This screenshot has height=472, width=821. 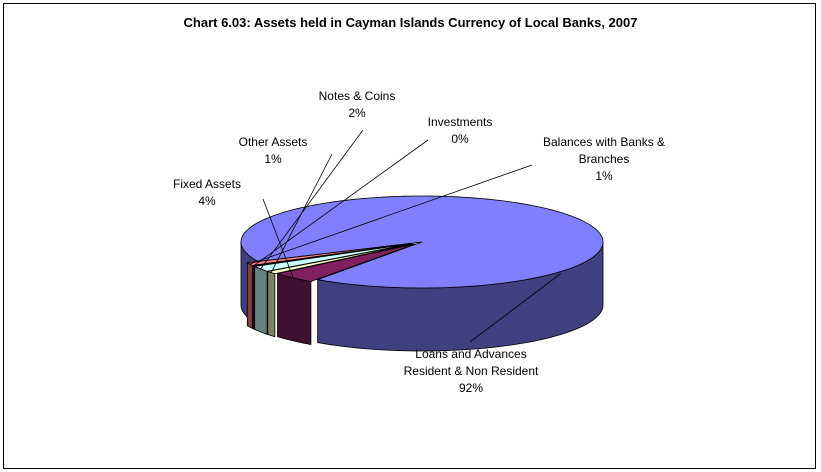 I want to click on pie-slices, so click(x=422, y=242).